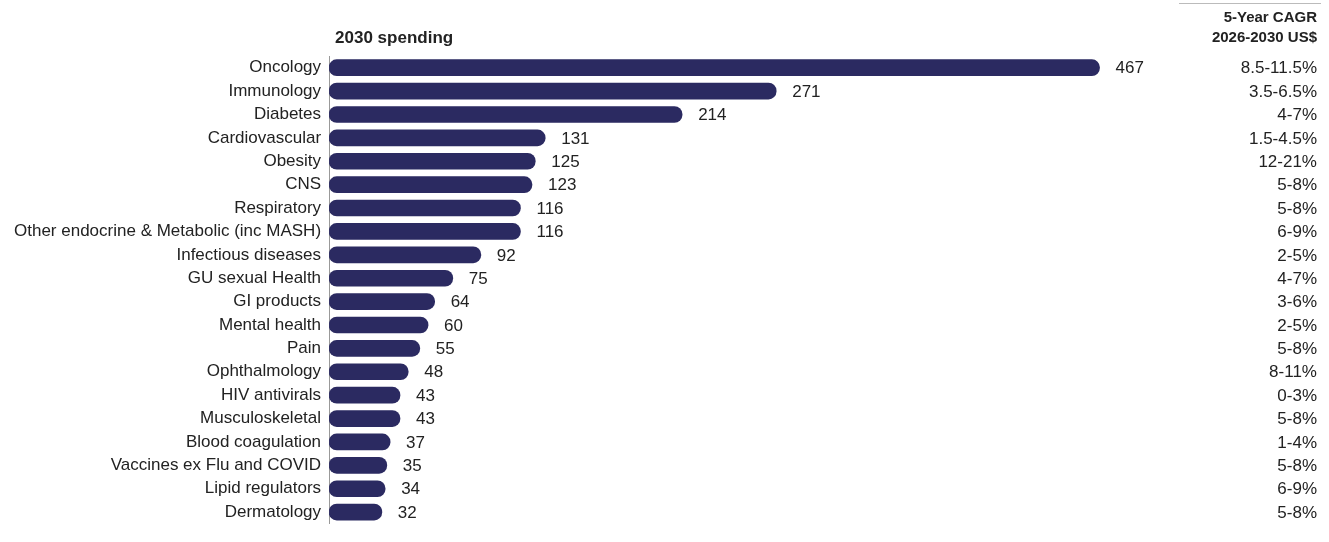 The height and width of the screenshot is (542, 1329). Describe the element at coordinates (254, 277) in the screenshot. I see `y-tick-label: GU sexual Health` at that location.